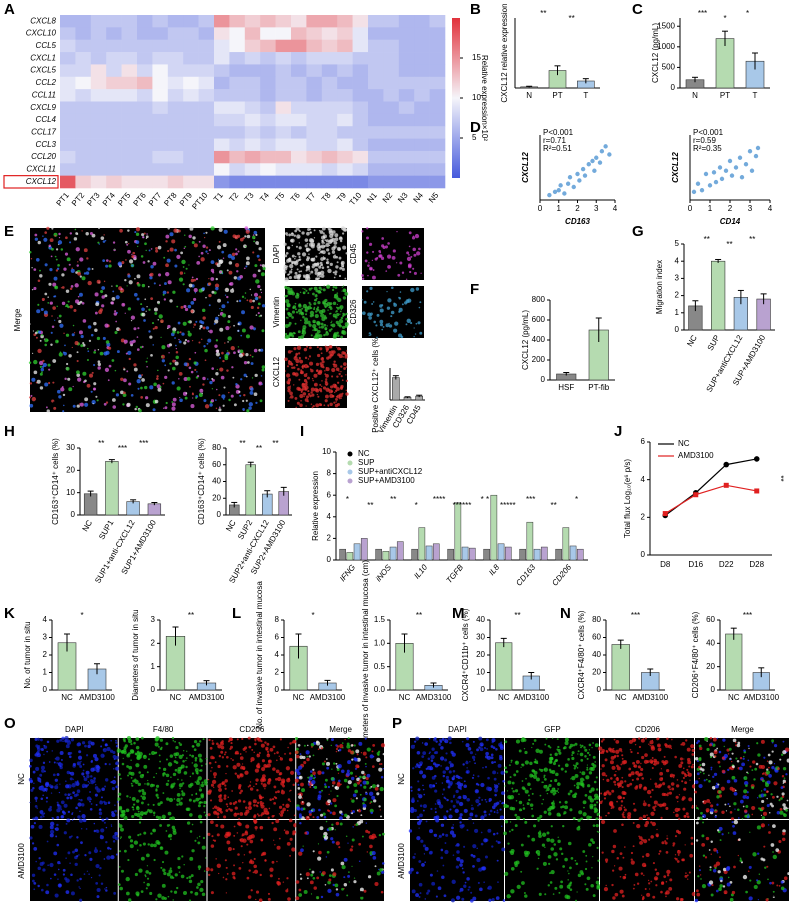 Image resolution: width=792 pixels, height=908 pixels. Describe the element at coordinates (525, 167) in the screenshot. I see `y-axis-label: CXCL12` at that location.